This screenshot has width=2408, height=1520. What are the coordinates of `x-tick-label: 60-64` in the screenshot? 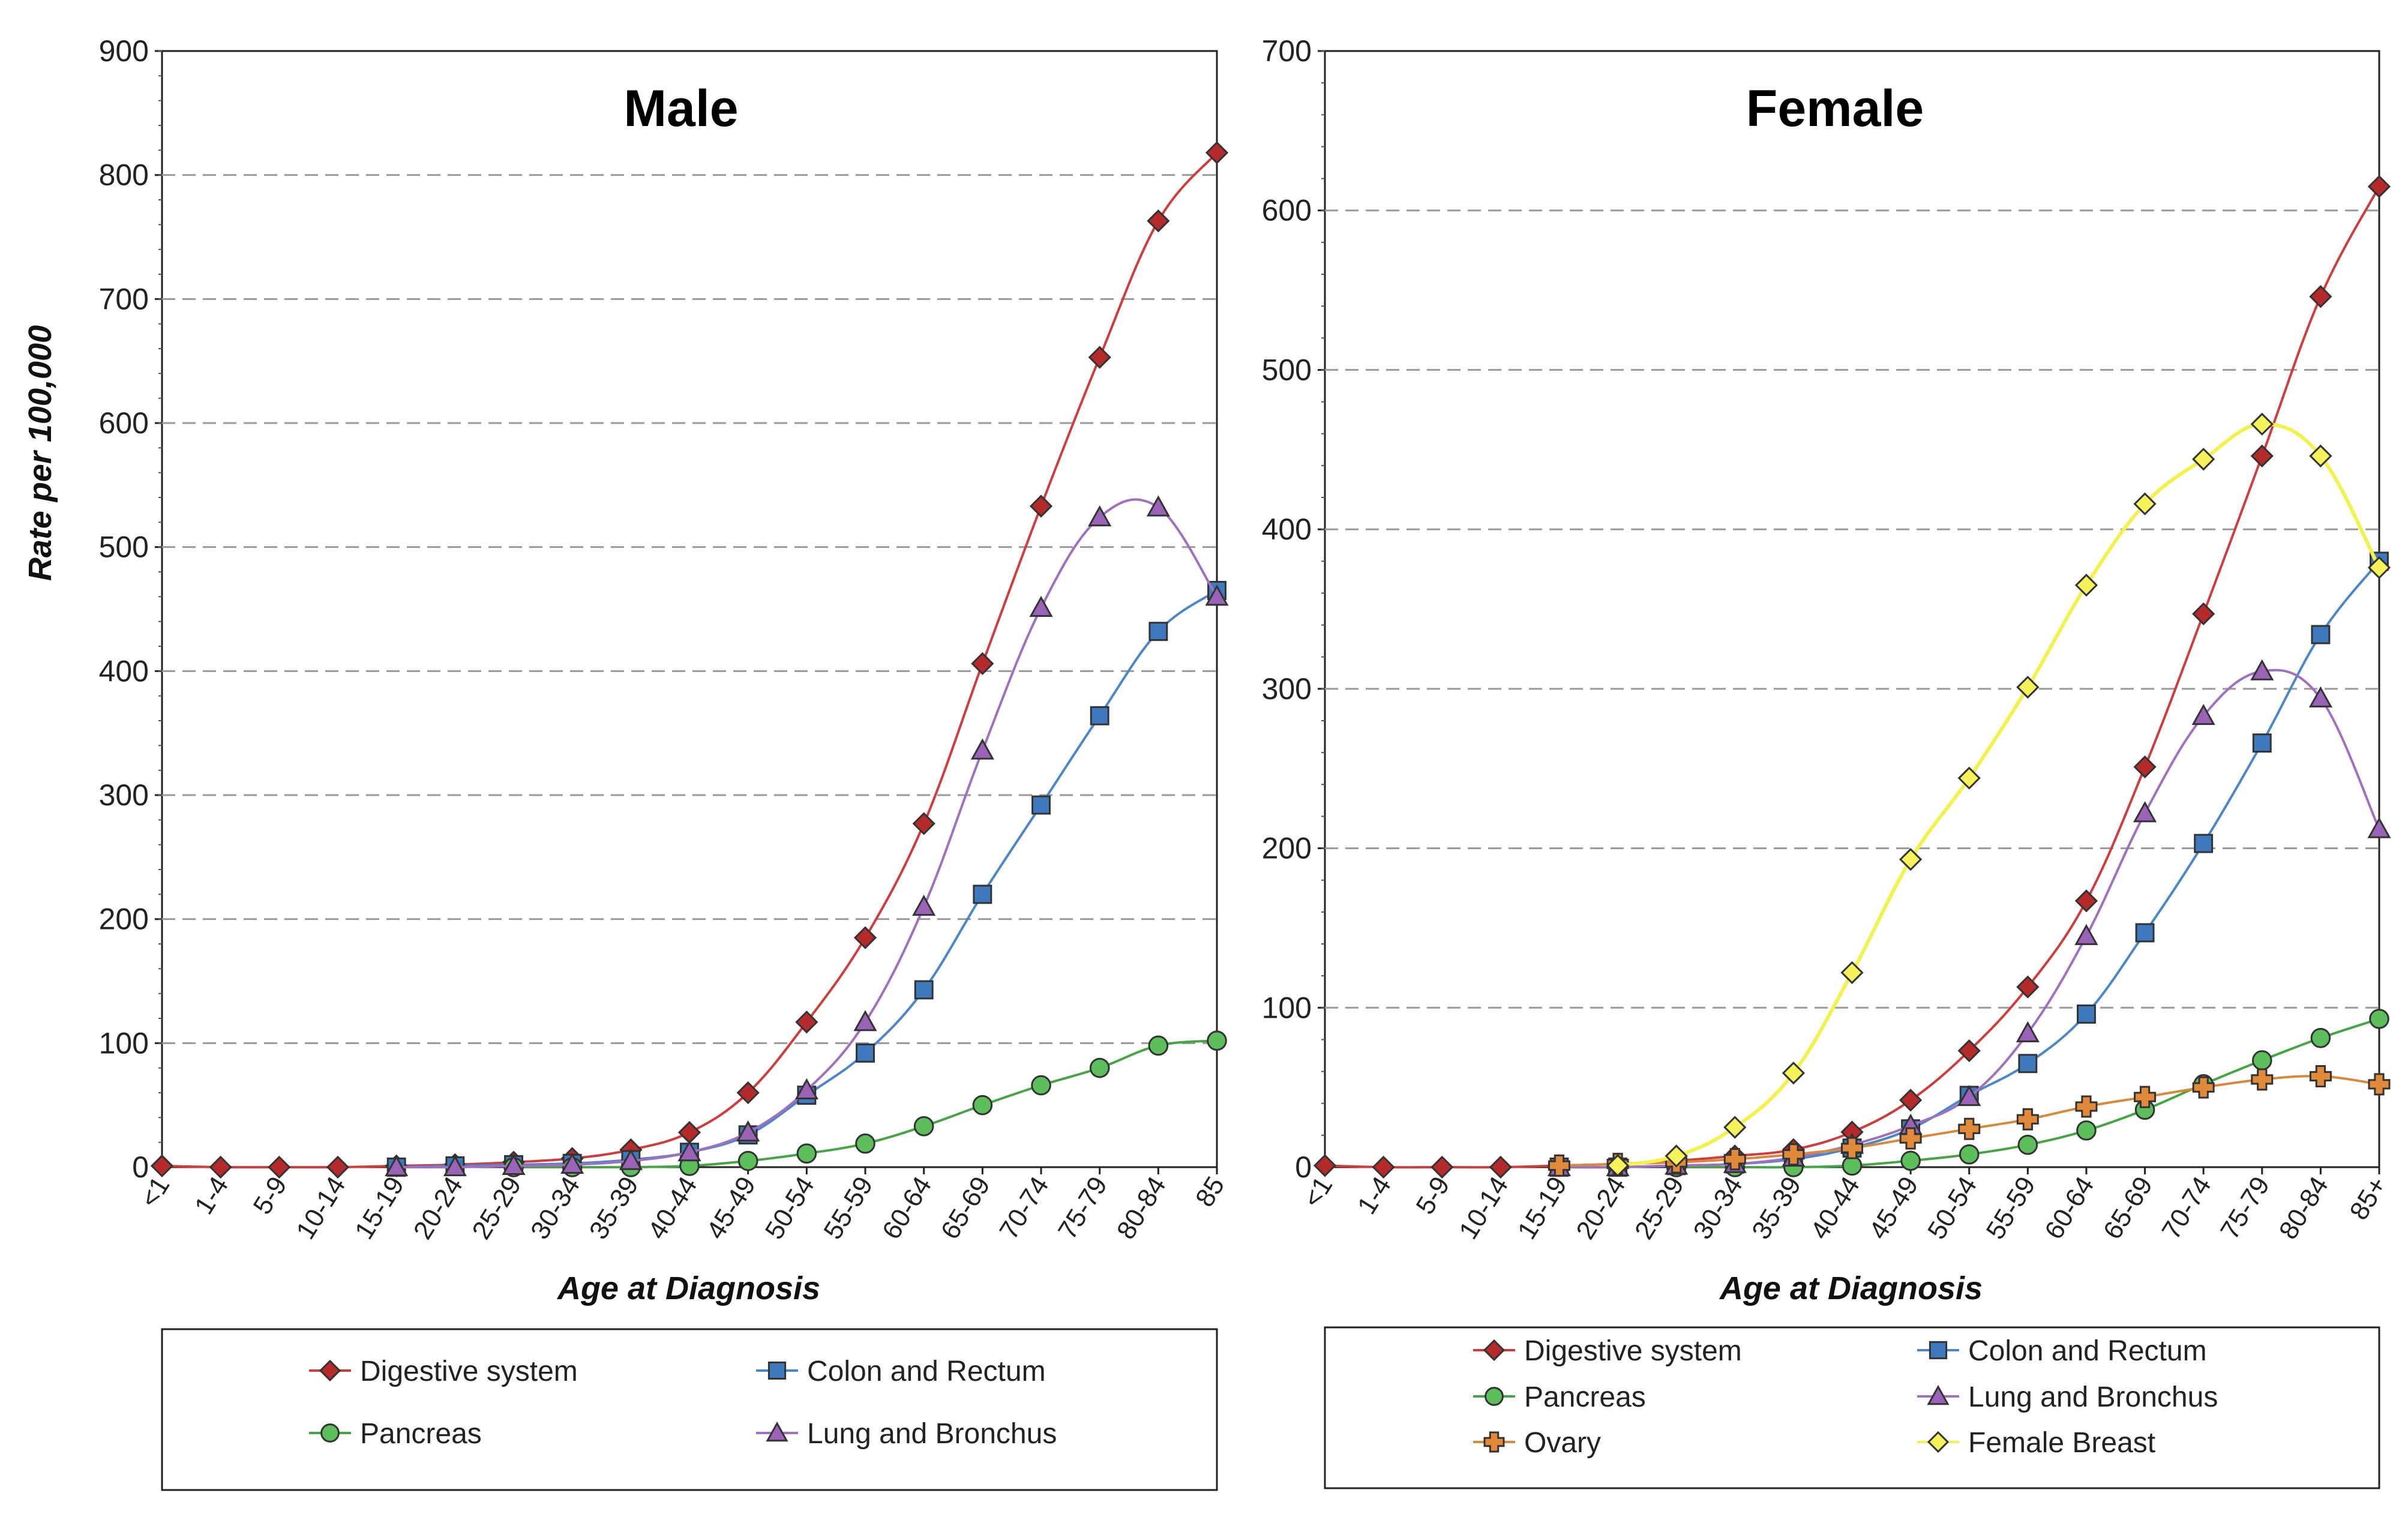 It's located at (907, 1207).